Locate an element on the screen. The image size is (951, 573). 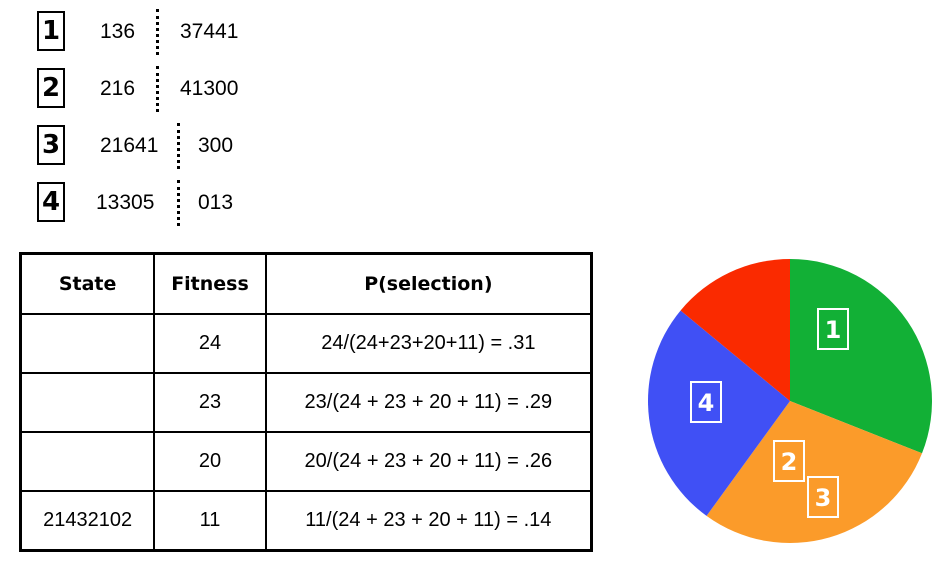
pie-label-4-text: 4 is located at coordinates (706, 403).